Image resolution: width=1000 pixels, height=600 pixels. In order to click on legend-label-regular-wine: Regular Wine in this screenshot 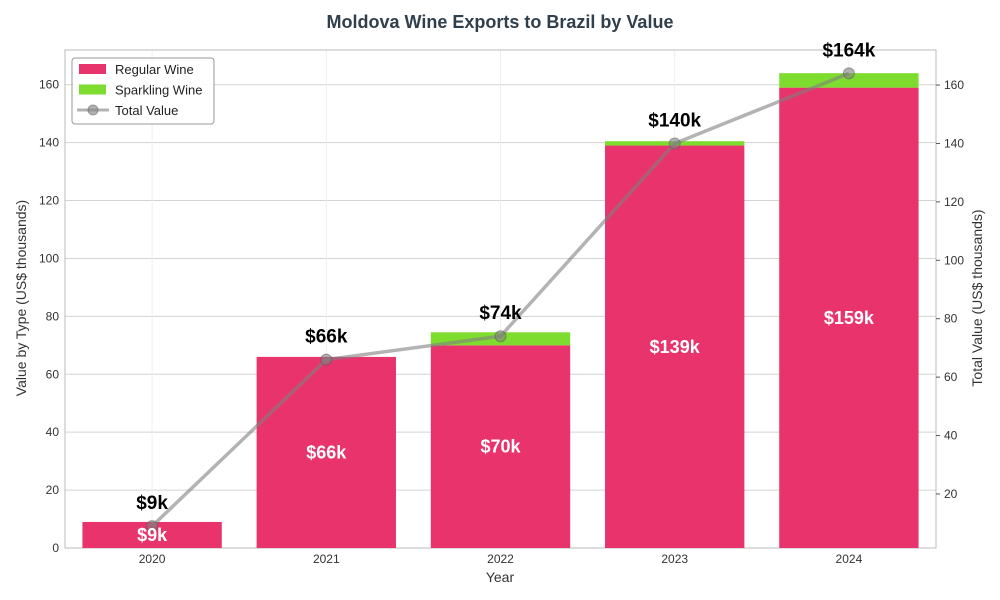, I will do `click(154, 69)`.